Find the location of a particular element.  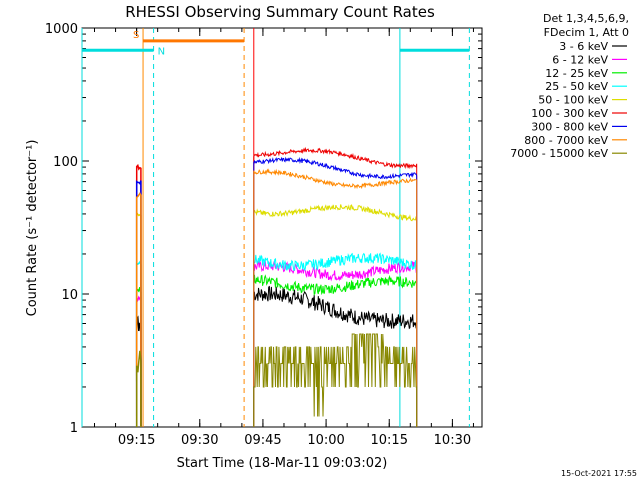

x-tick-label: 10:15 is located at coordinates (389, 440).